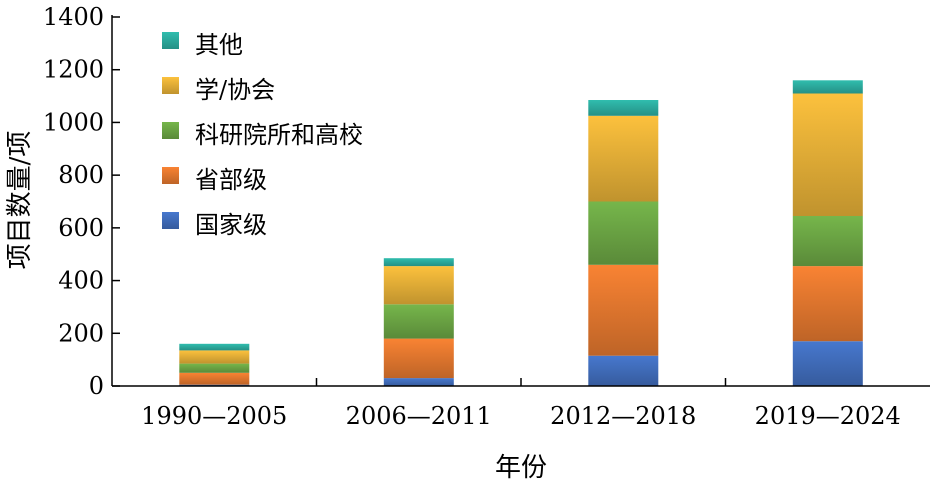 Image resolution: width=935 pixels, height=489 pixels. Describe the element at coordinates (623, 416) in the screenshot. I see `x-tick-label: 2012—2018` at that location.